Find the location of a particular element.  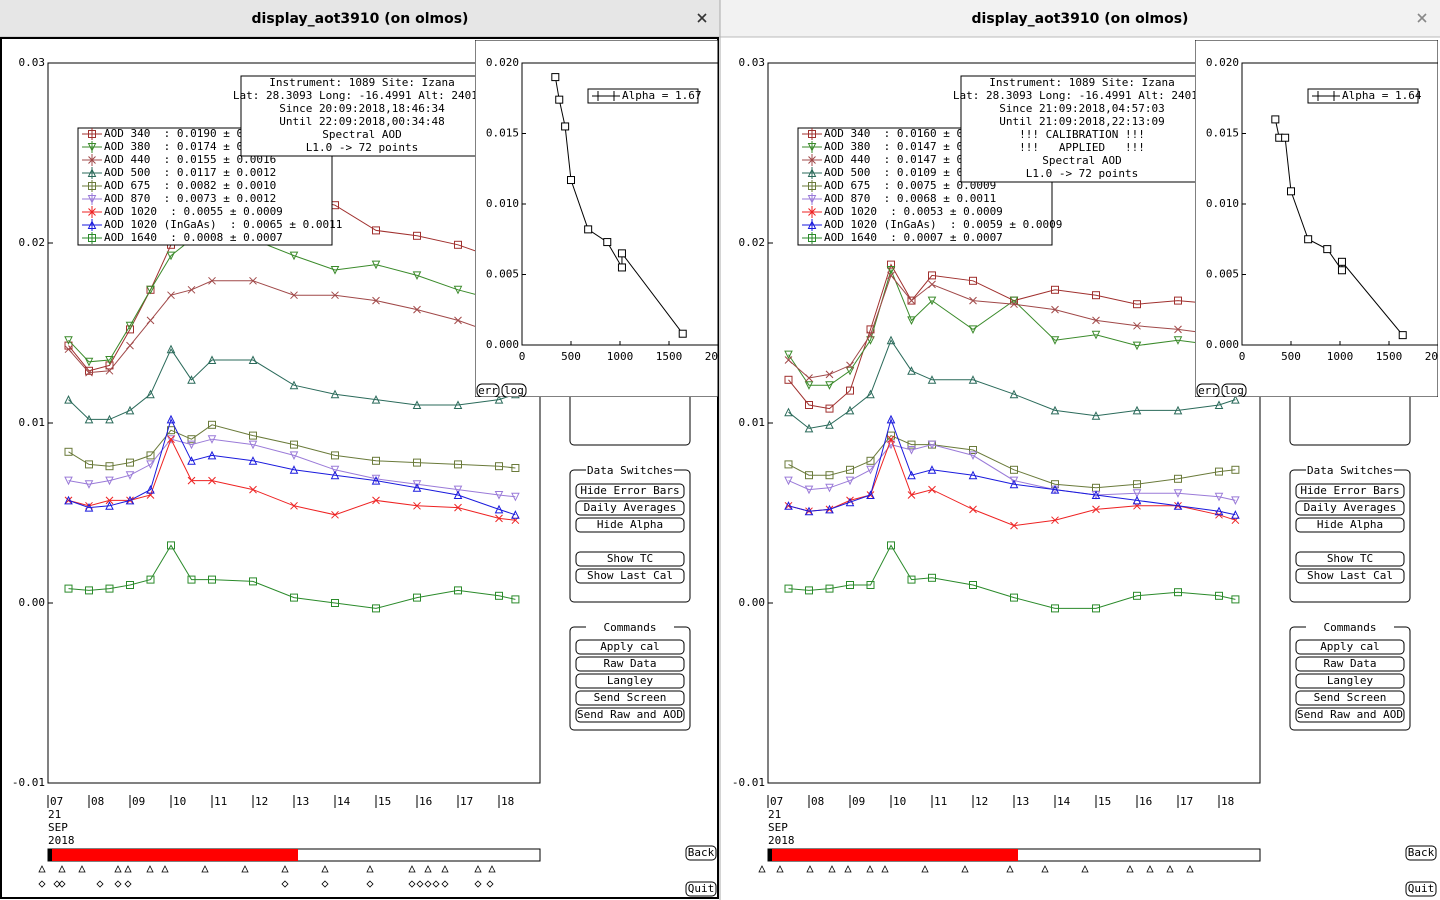

cal-marker is located at coordinates (832, 869).